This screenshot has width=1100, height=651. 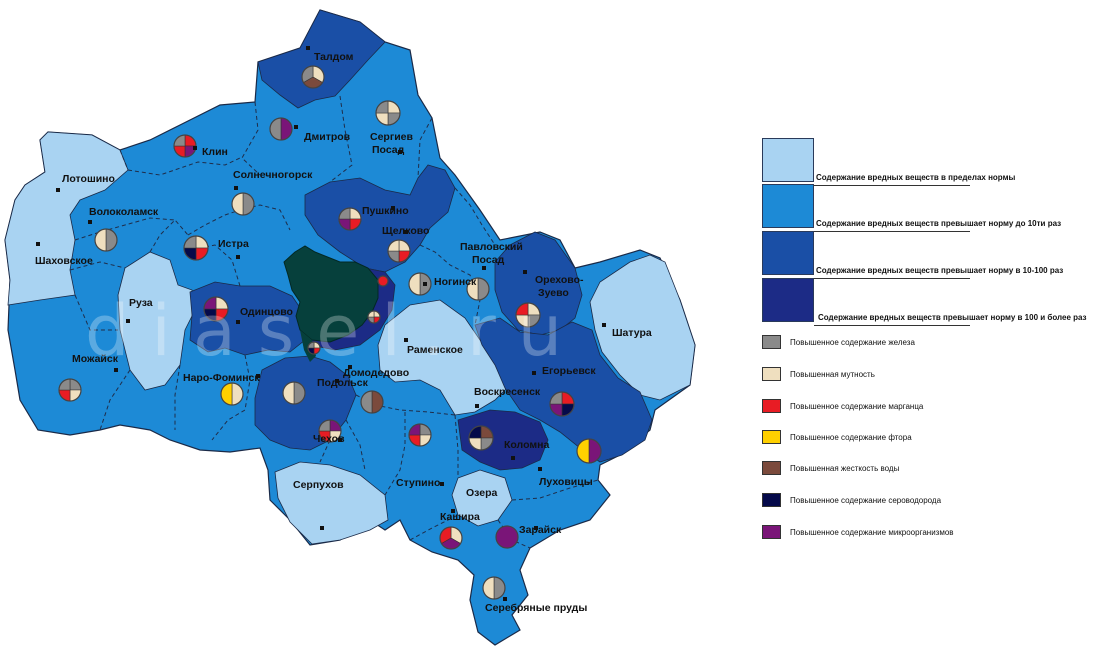 What do you see at coordinates (442, 484) in the screenshot?
I see `city-marker-stupino` at bounding box center [442, 484].